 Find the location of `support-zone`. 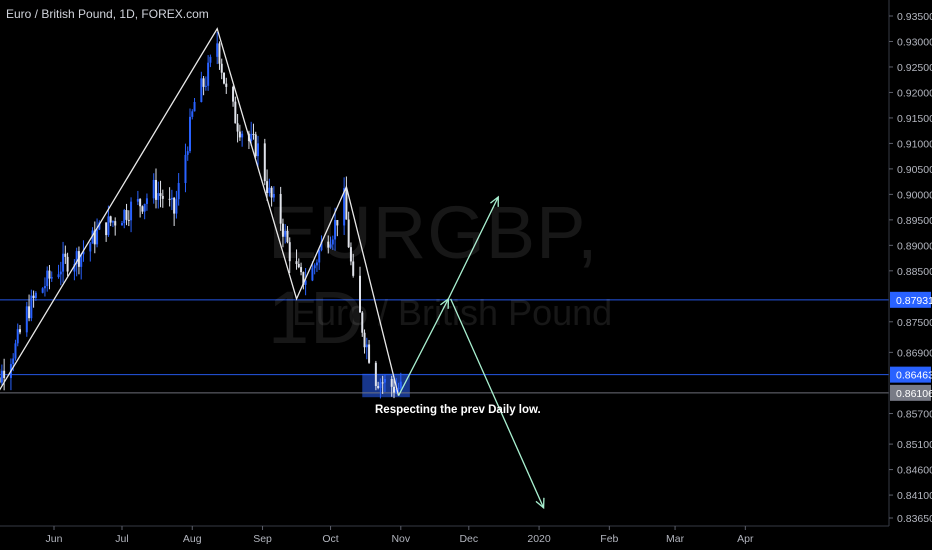

support-zone is located at coordinates (386, 385).